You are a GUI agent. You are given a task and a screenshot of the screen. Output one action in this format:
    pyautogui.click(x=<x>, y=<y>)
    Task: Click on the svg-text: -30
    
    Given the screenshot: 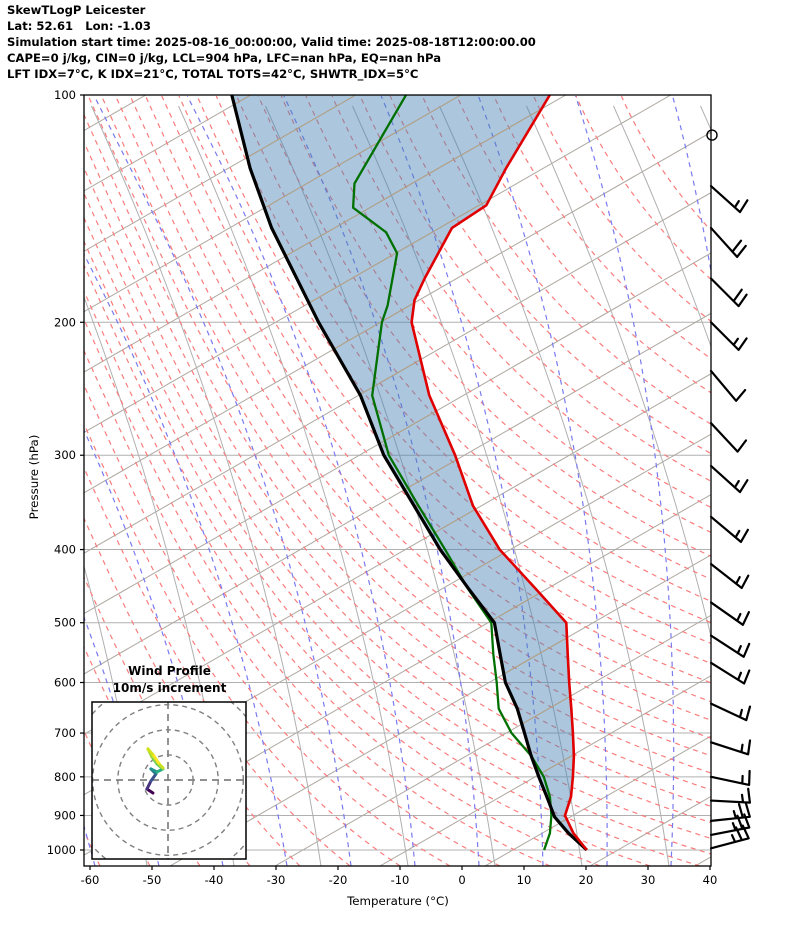 What is the action you would take?
    pyautogui.click(x=276, y=880)
    